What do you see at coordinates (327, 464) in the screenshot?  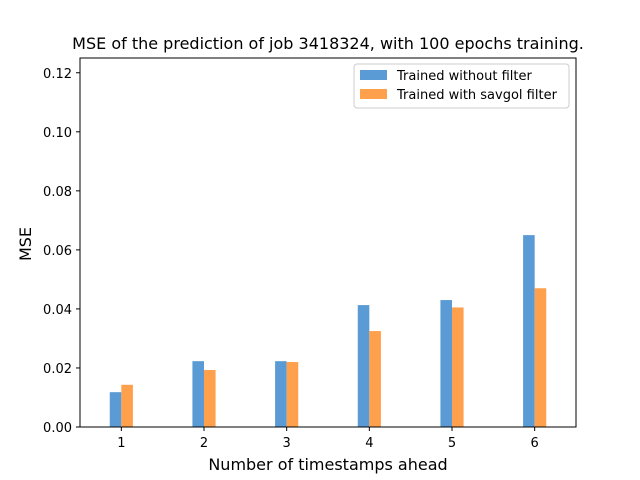 I see `x-axis-label: Number of timestamps ahead` at bounding box center [327, 464].